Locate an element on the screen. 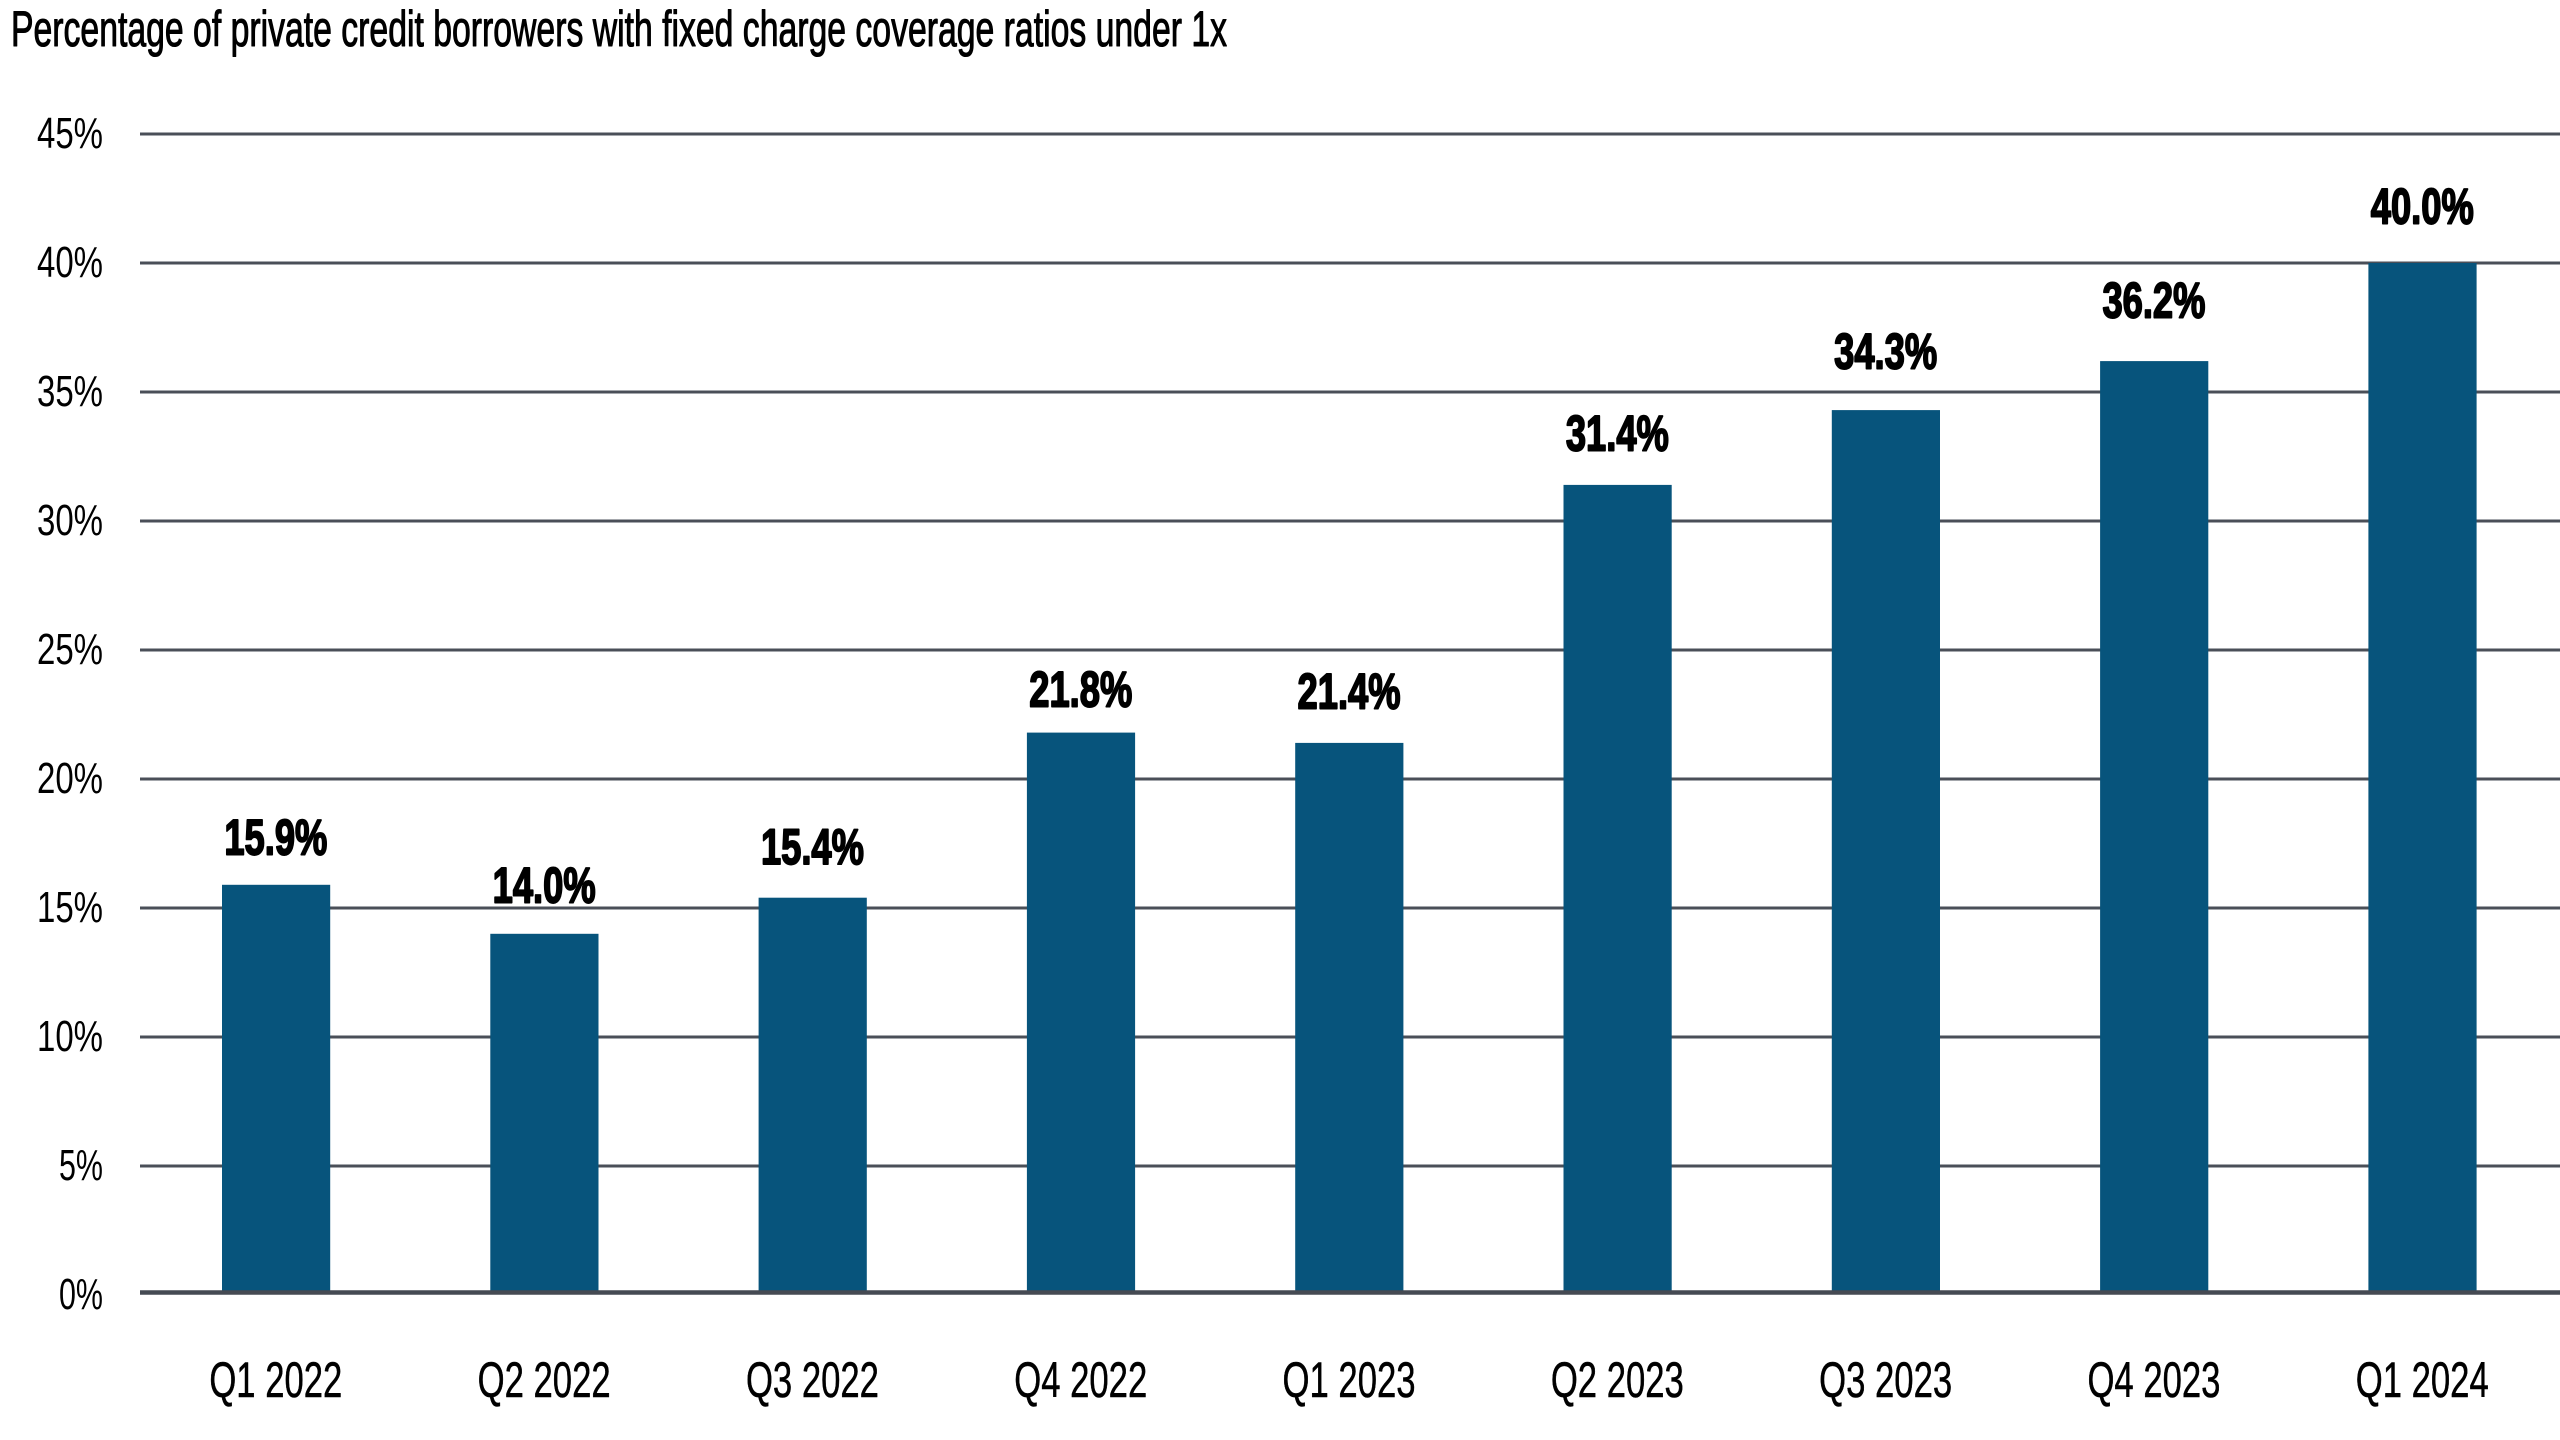 This screenshot has height=1440, width=2560. svg-text: Q1 2024 is located at coordinates (2422, 1380).